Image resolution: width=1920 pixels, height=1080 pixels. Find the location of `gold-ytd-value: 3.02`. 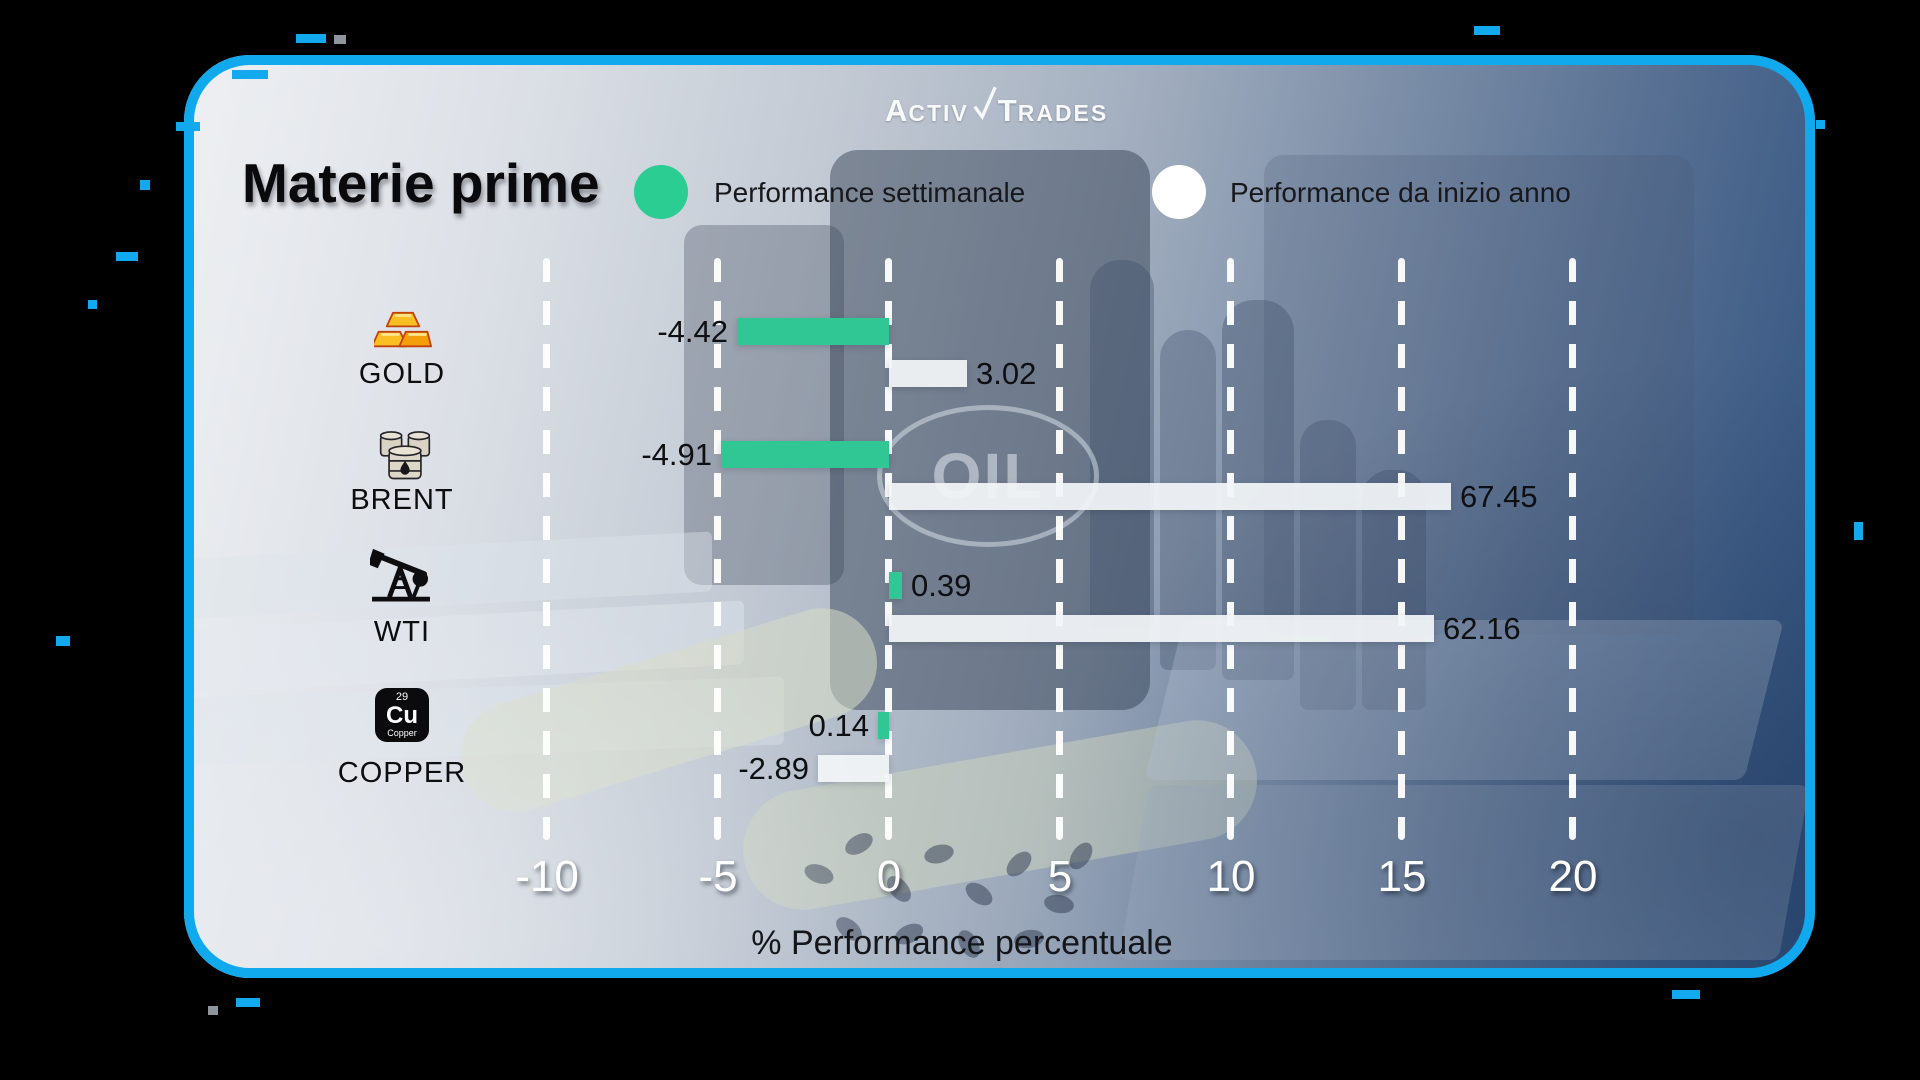

gold-ytd-value: 3.02 is located at coordinates (1006, 373).